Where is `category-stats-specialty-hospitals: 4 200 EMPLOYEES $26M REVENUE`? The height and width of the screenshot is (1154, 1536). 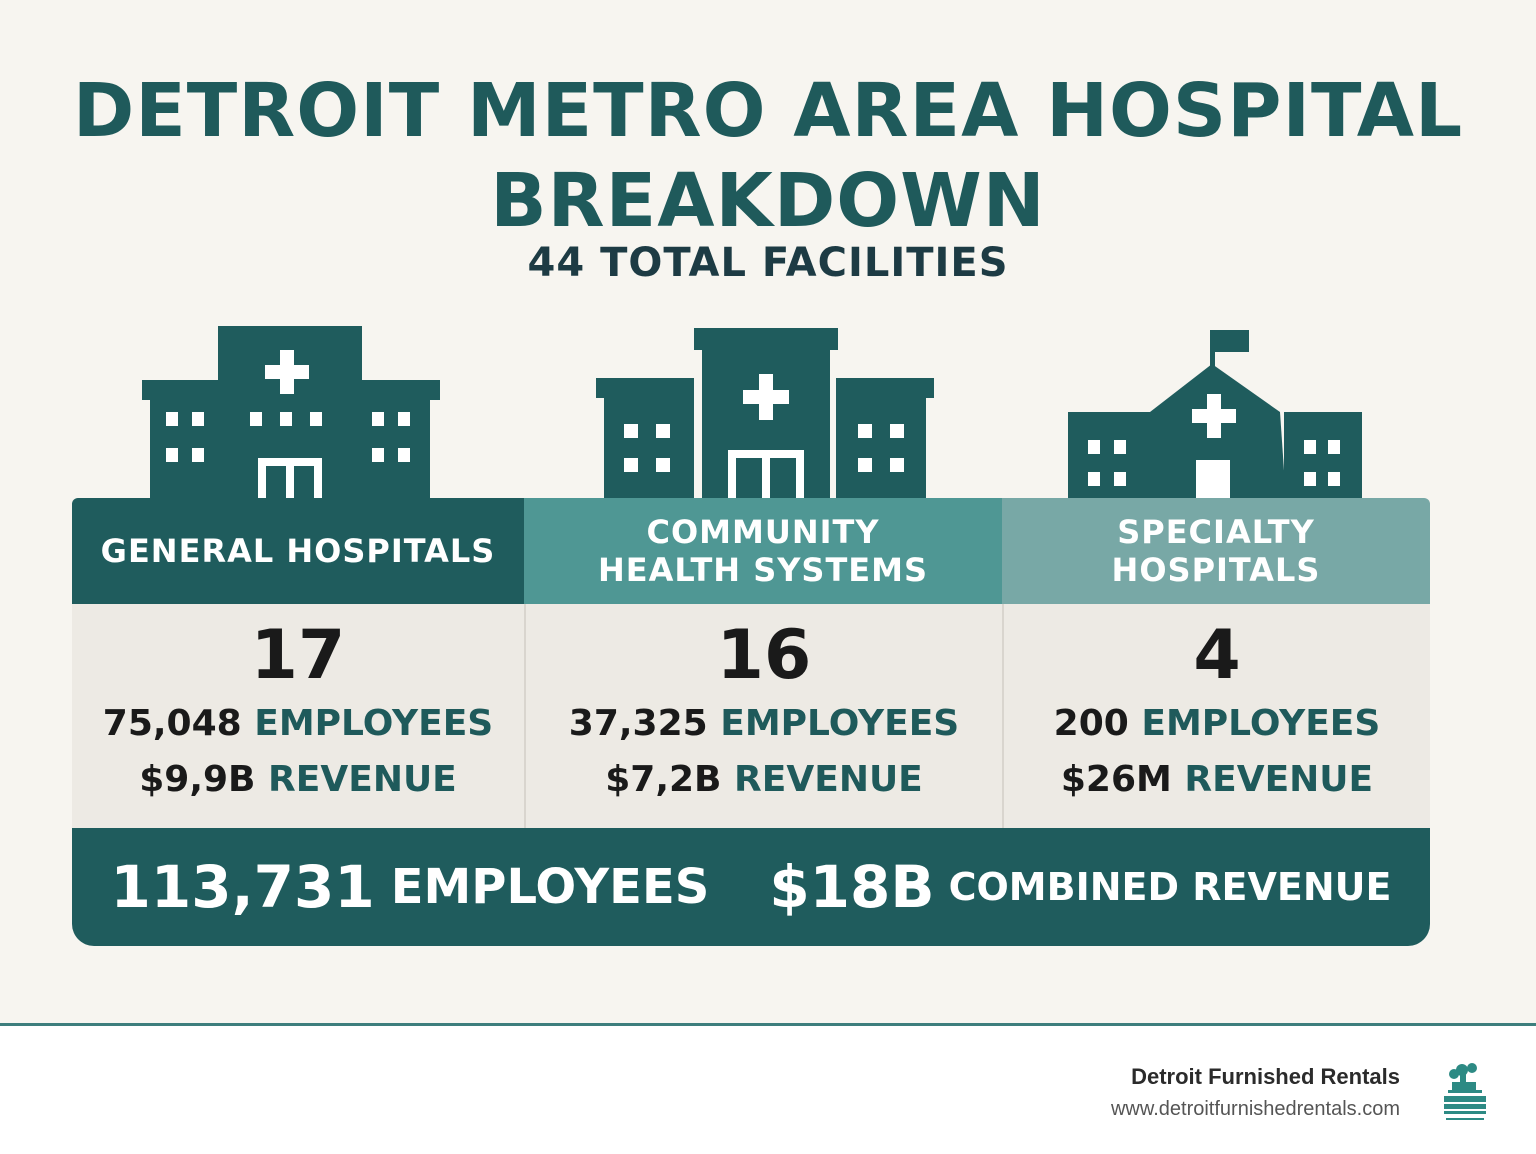
category-stats-specialty-hospitals: 4 200 EMPLOYEES $26M REVENUE is located at coordinates (1216, 716).